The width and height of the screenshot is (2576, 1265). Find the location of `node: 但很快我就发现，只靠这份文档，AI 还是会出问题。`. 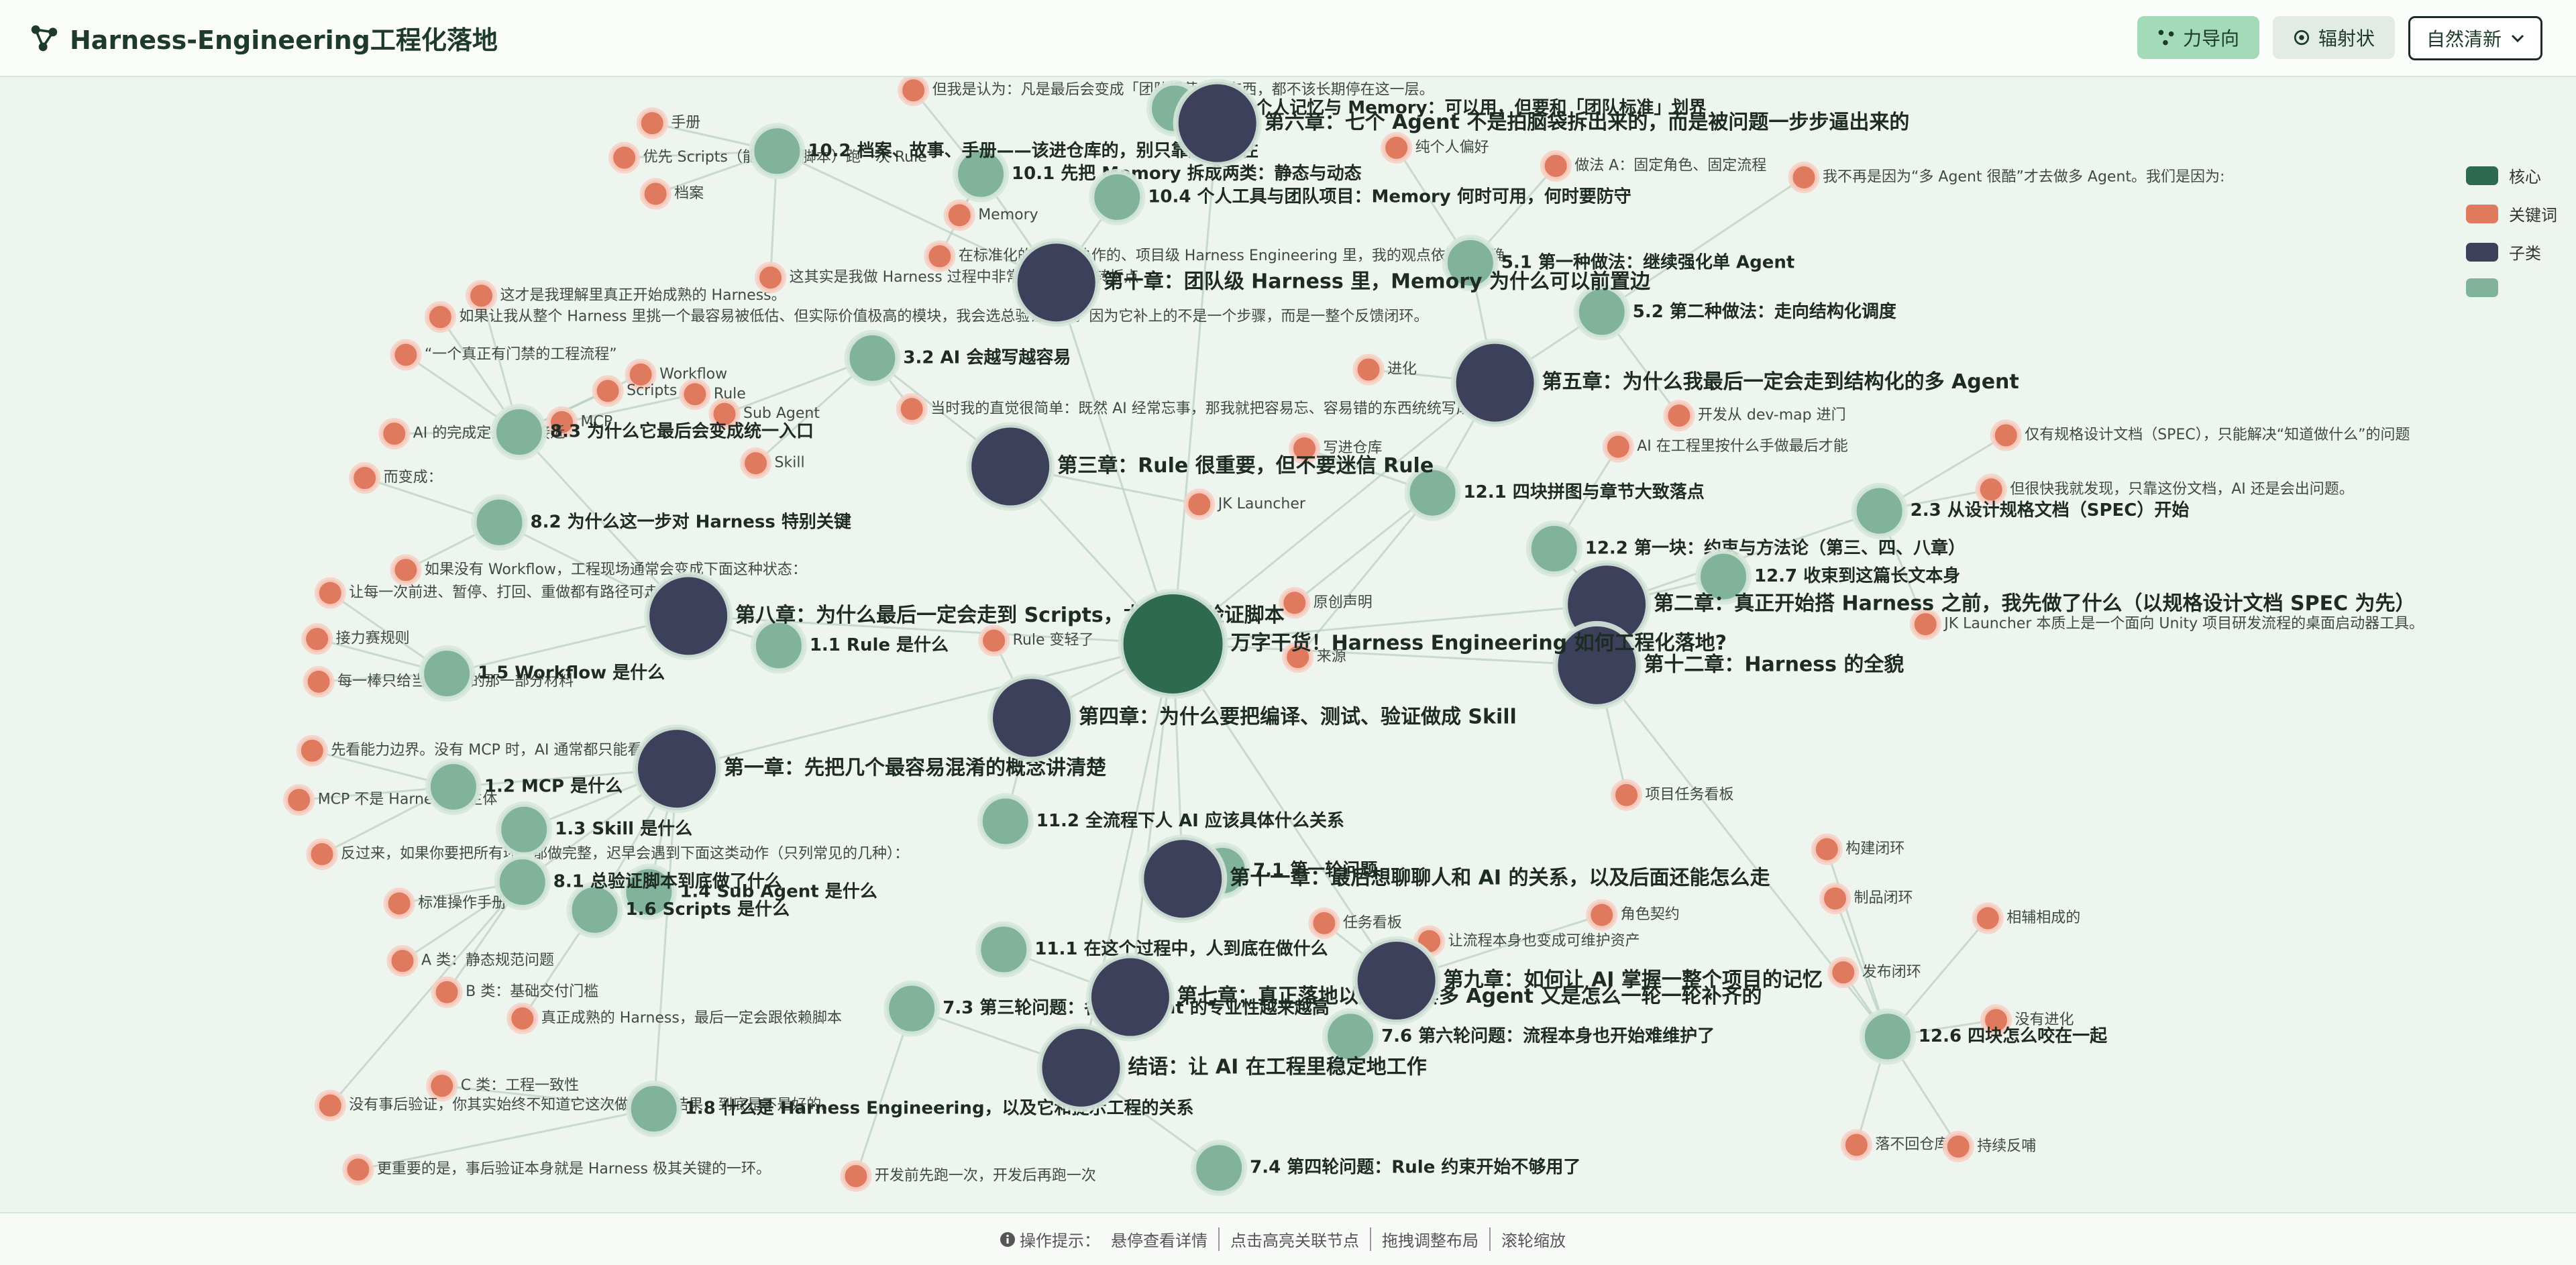

node: 但很快我就发现，只靠这份文档，AI 还是会出问题。 is located at coordinates (2164, 490).